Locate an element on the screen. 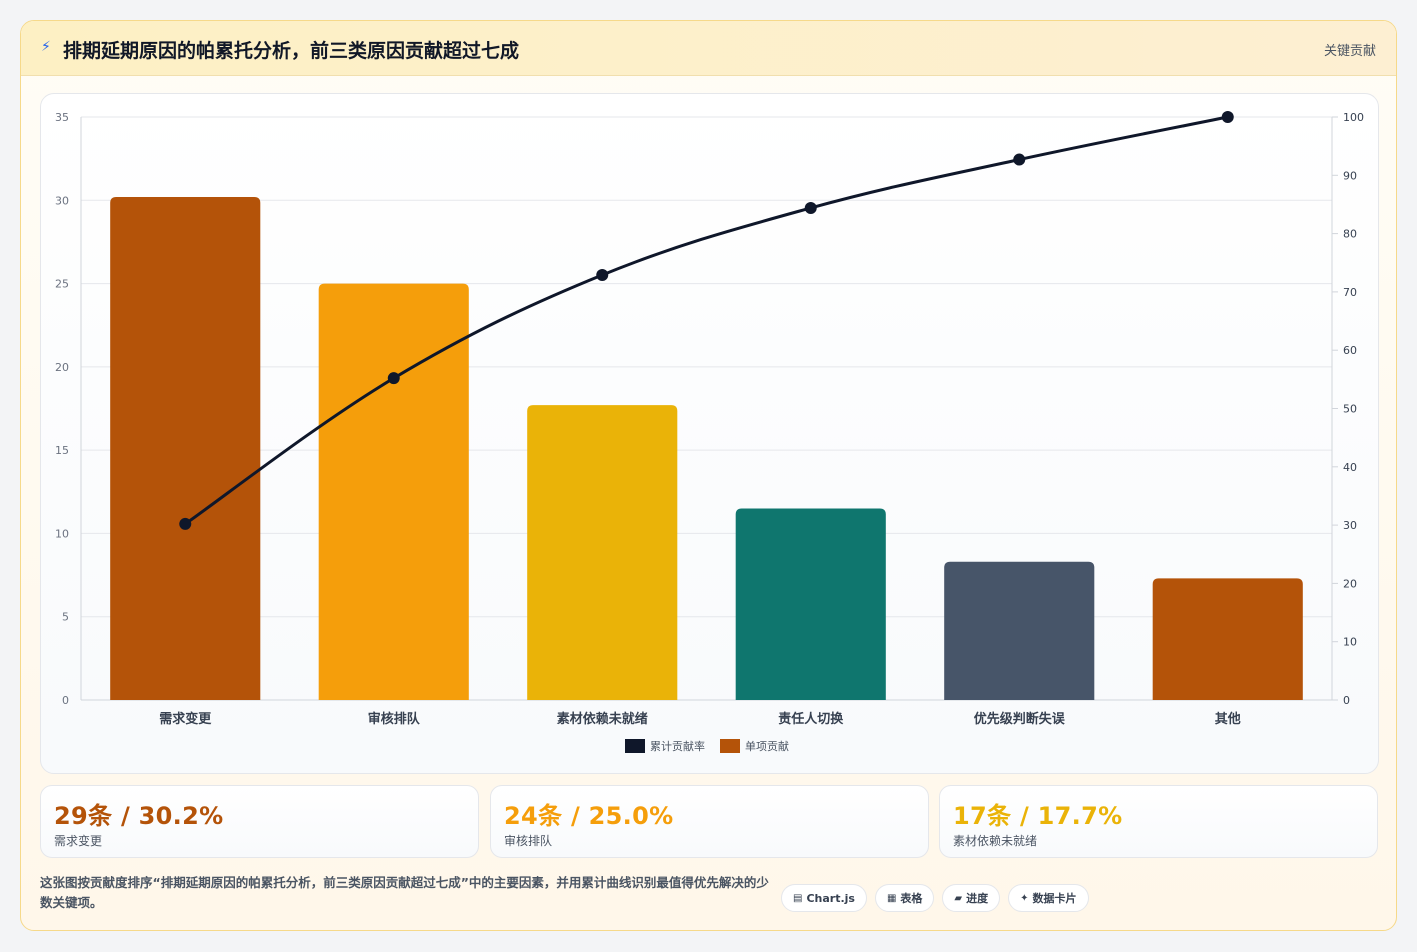 This screenshot has width=1417, height=952. stat-label: 需求变更 is located at coordinates (78, 841).